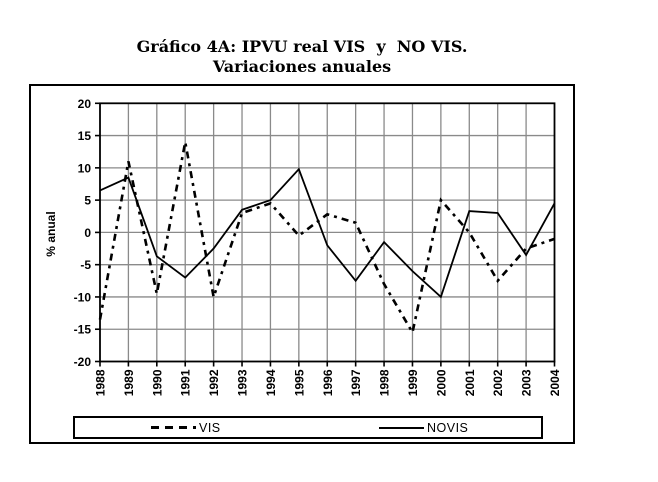  What do you see at coordinates (186, 382) in the screenshot?
I see `x-tick-label: 1991` at bounding box center [186, 382].